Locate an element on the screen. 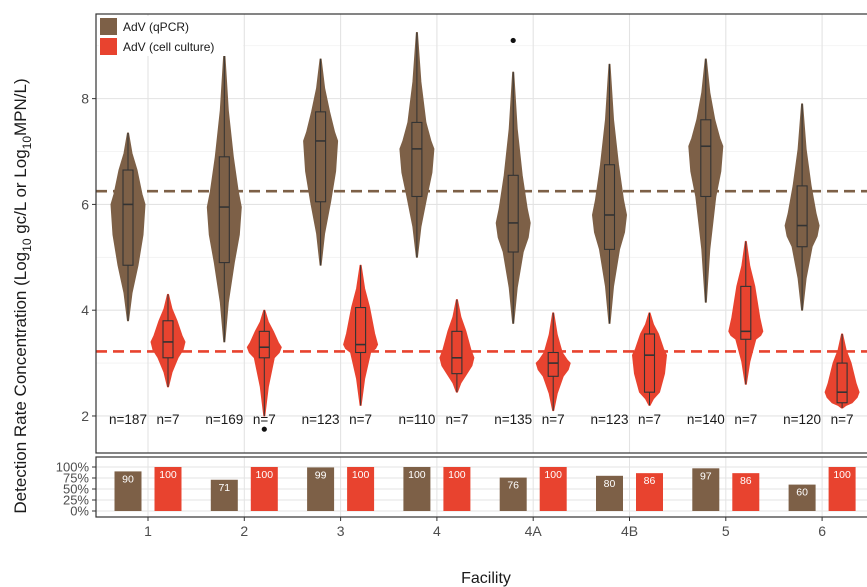 The image size is (867, 587). y-axis-label-detection: Detection Rate is located at coordinates (20, 457).